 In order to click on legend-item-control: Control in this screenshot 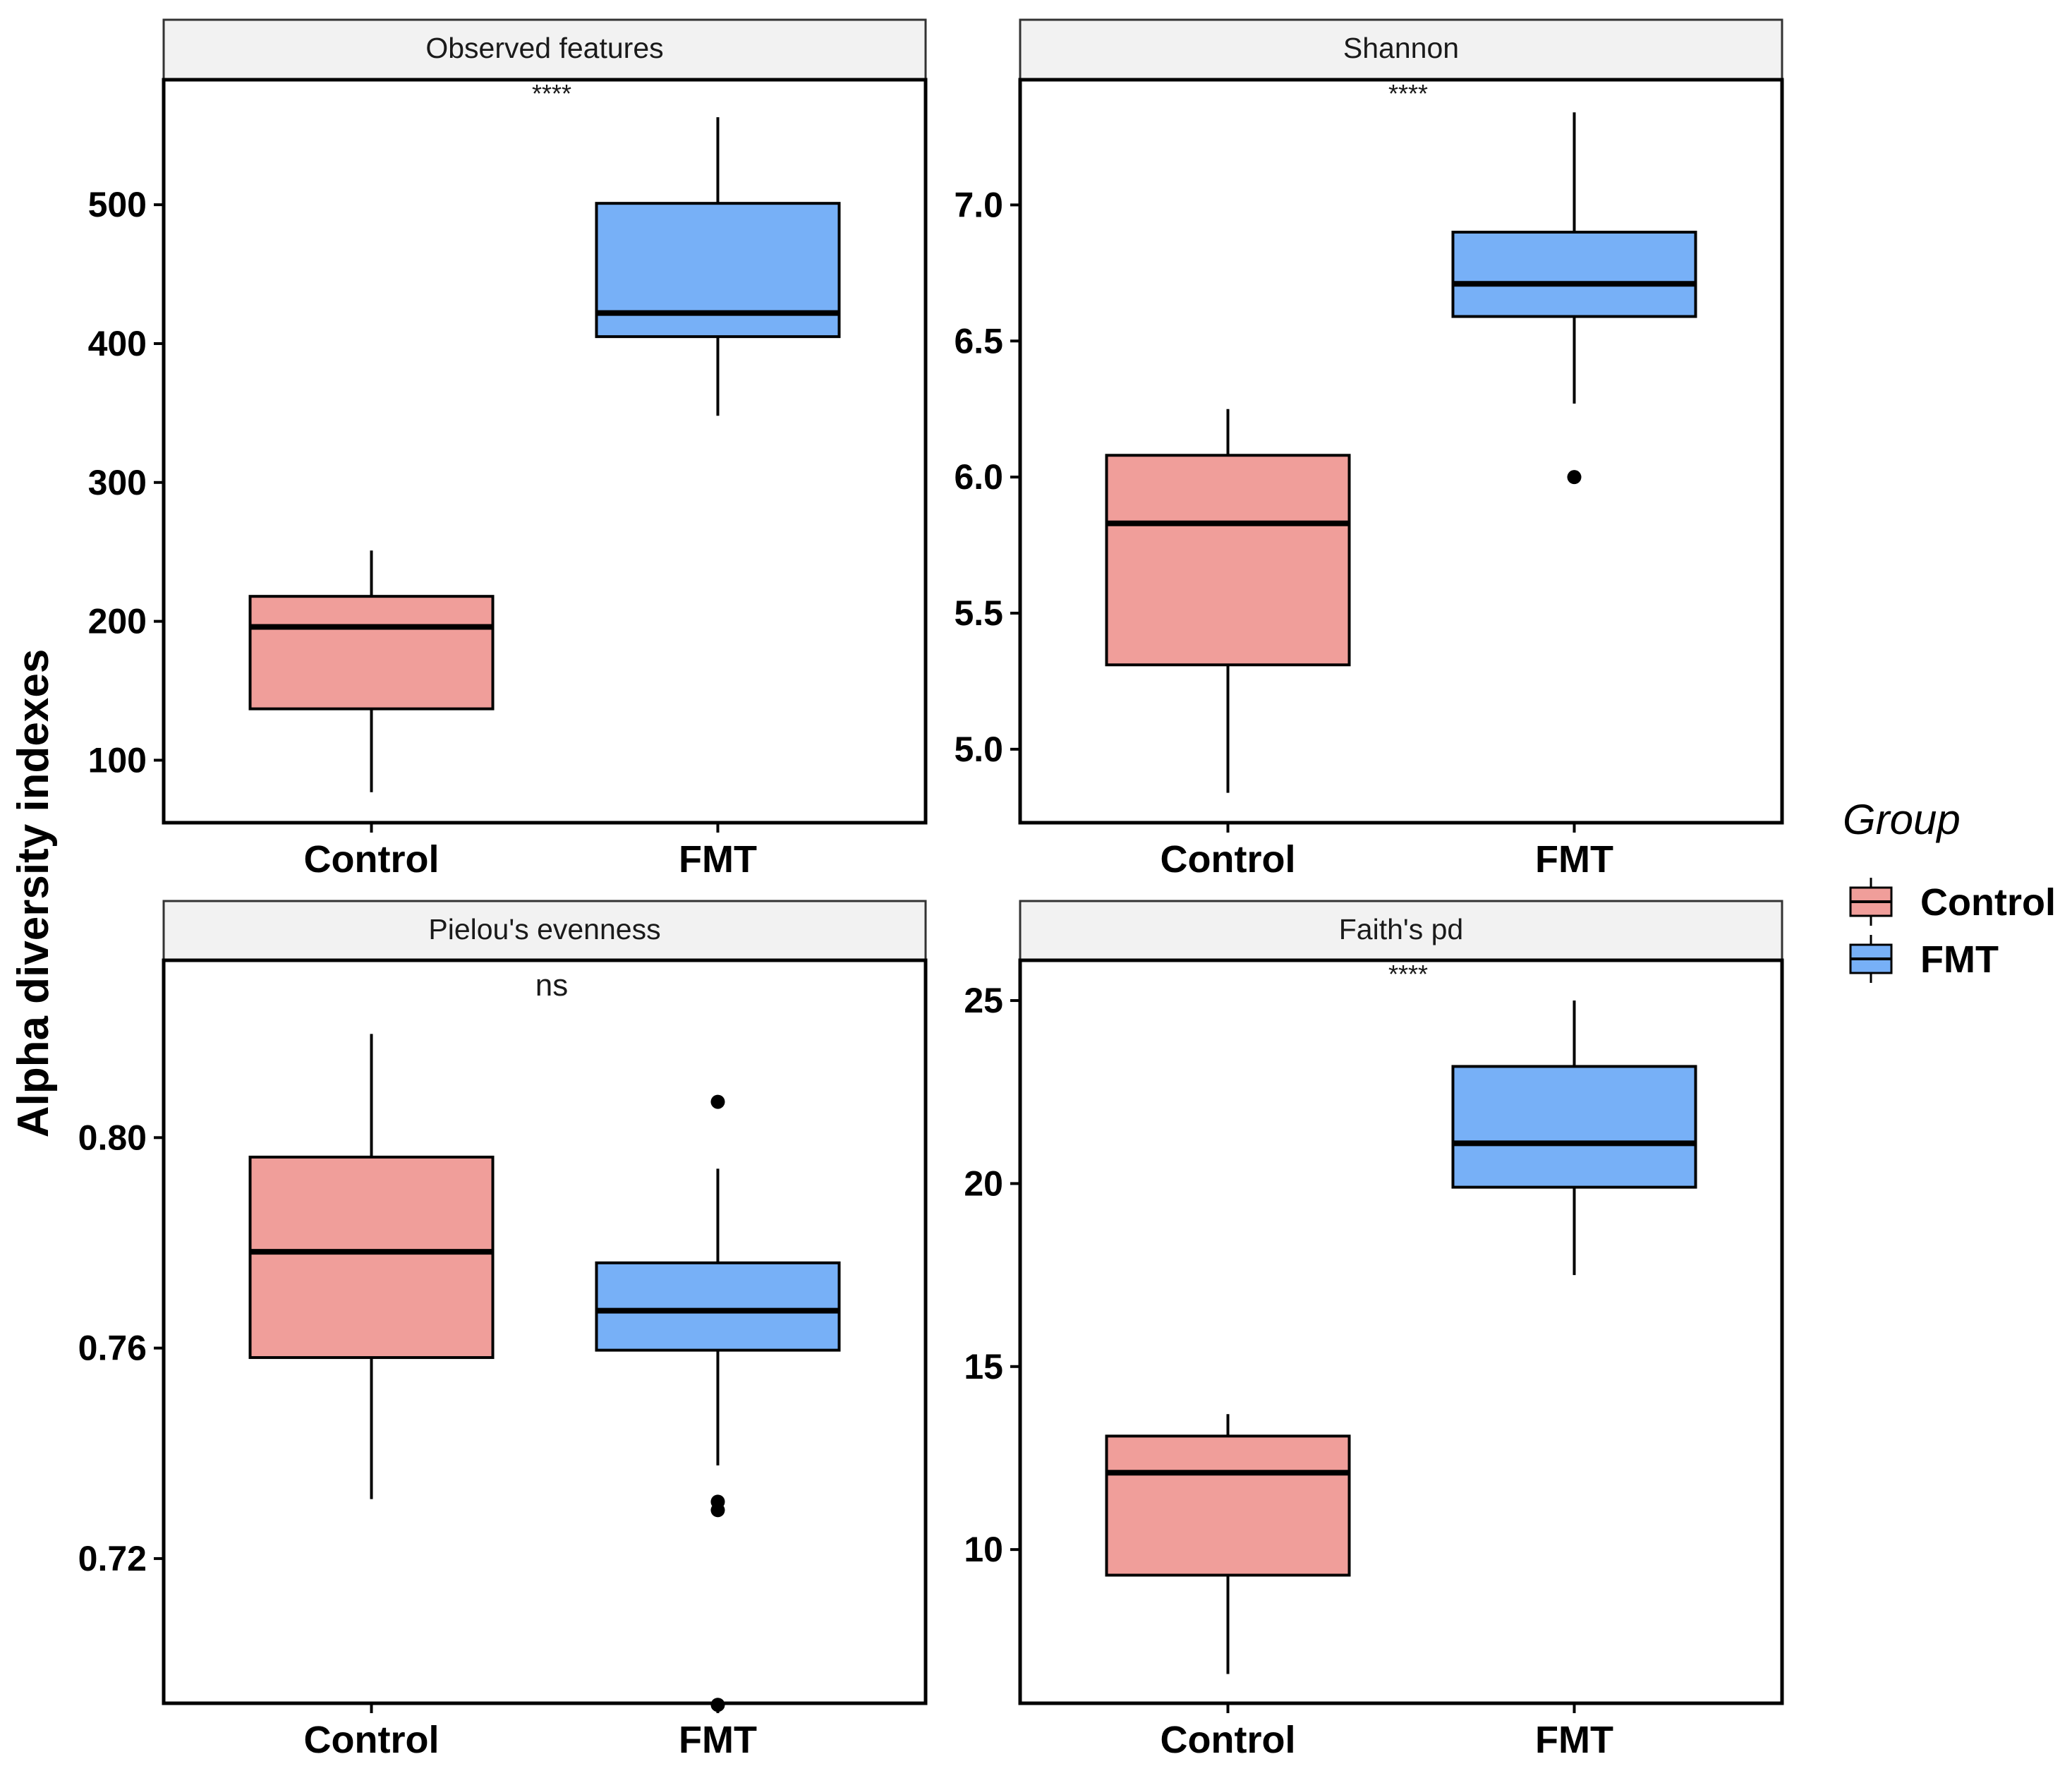, I will do `click(1952, 902)`.